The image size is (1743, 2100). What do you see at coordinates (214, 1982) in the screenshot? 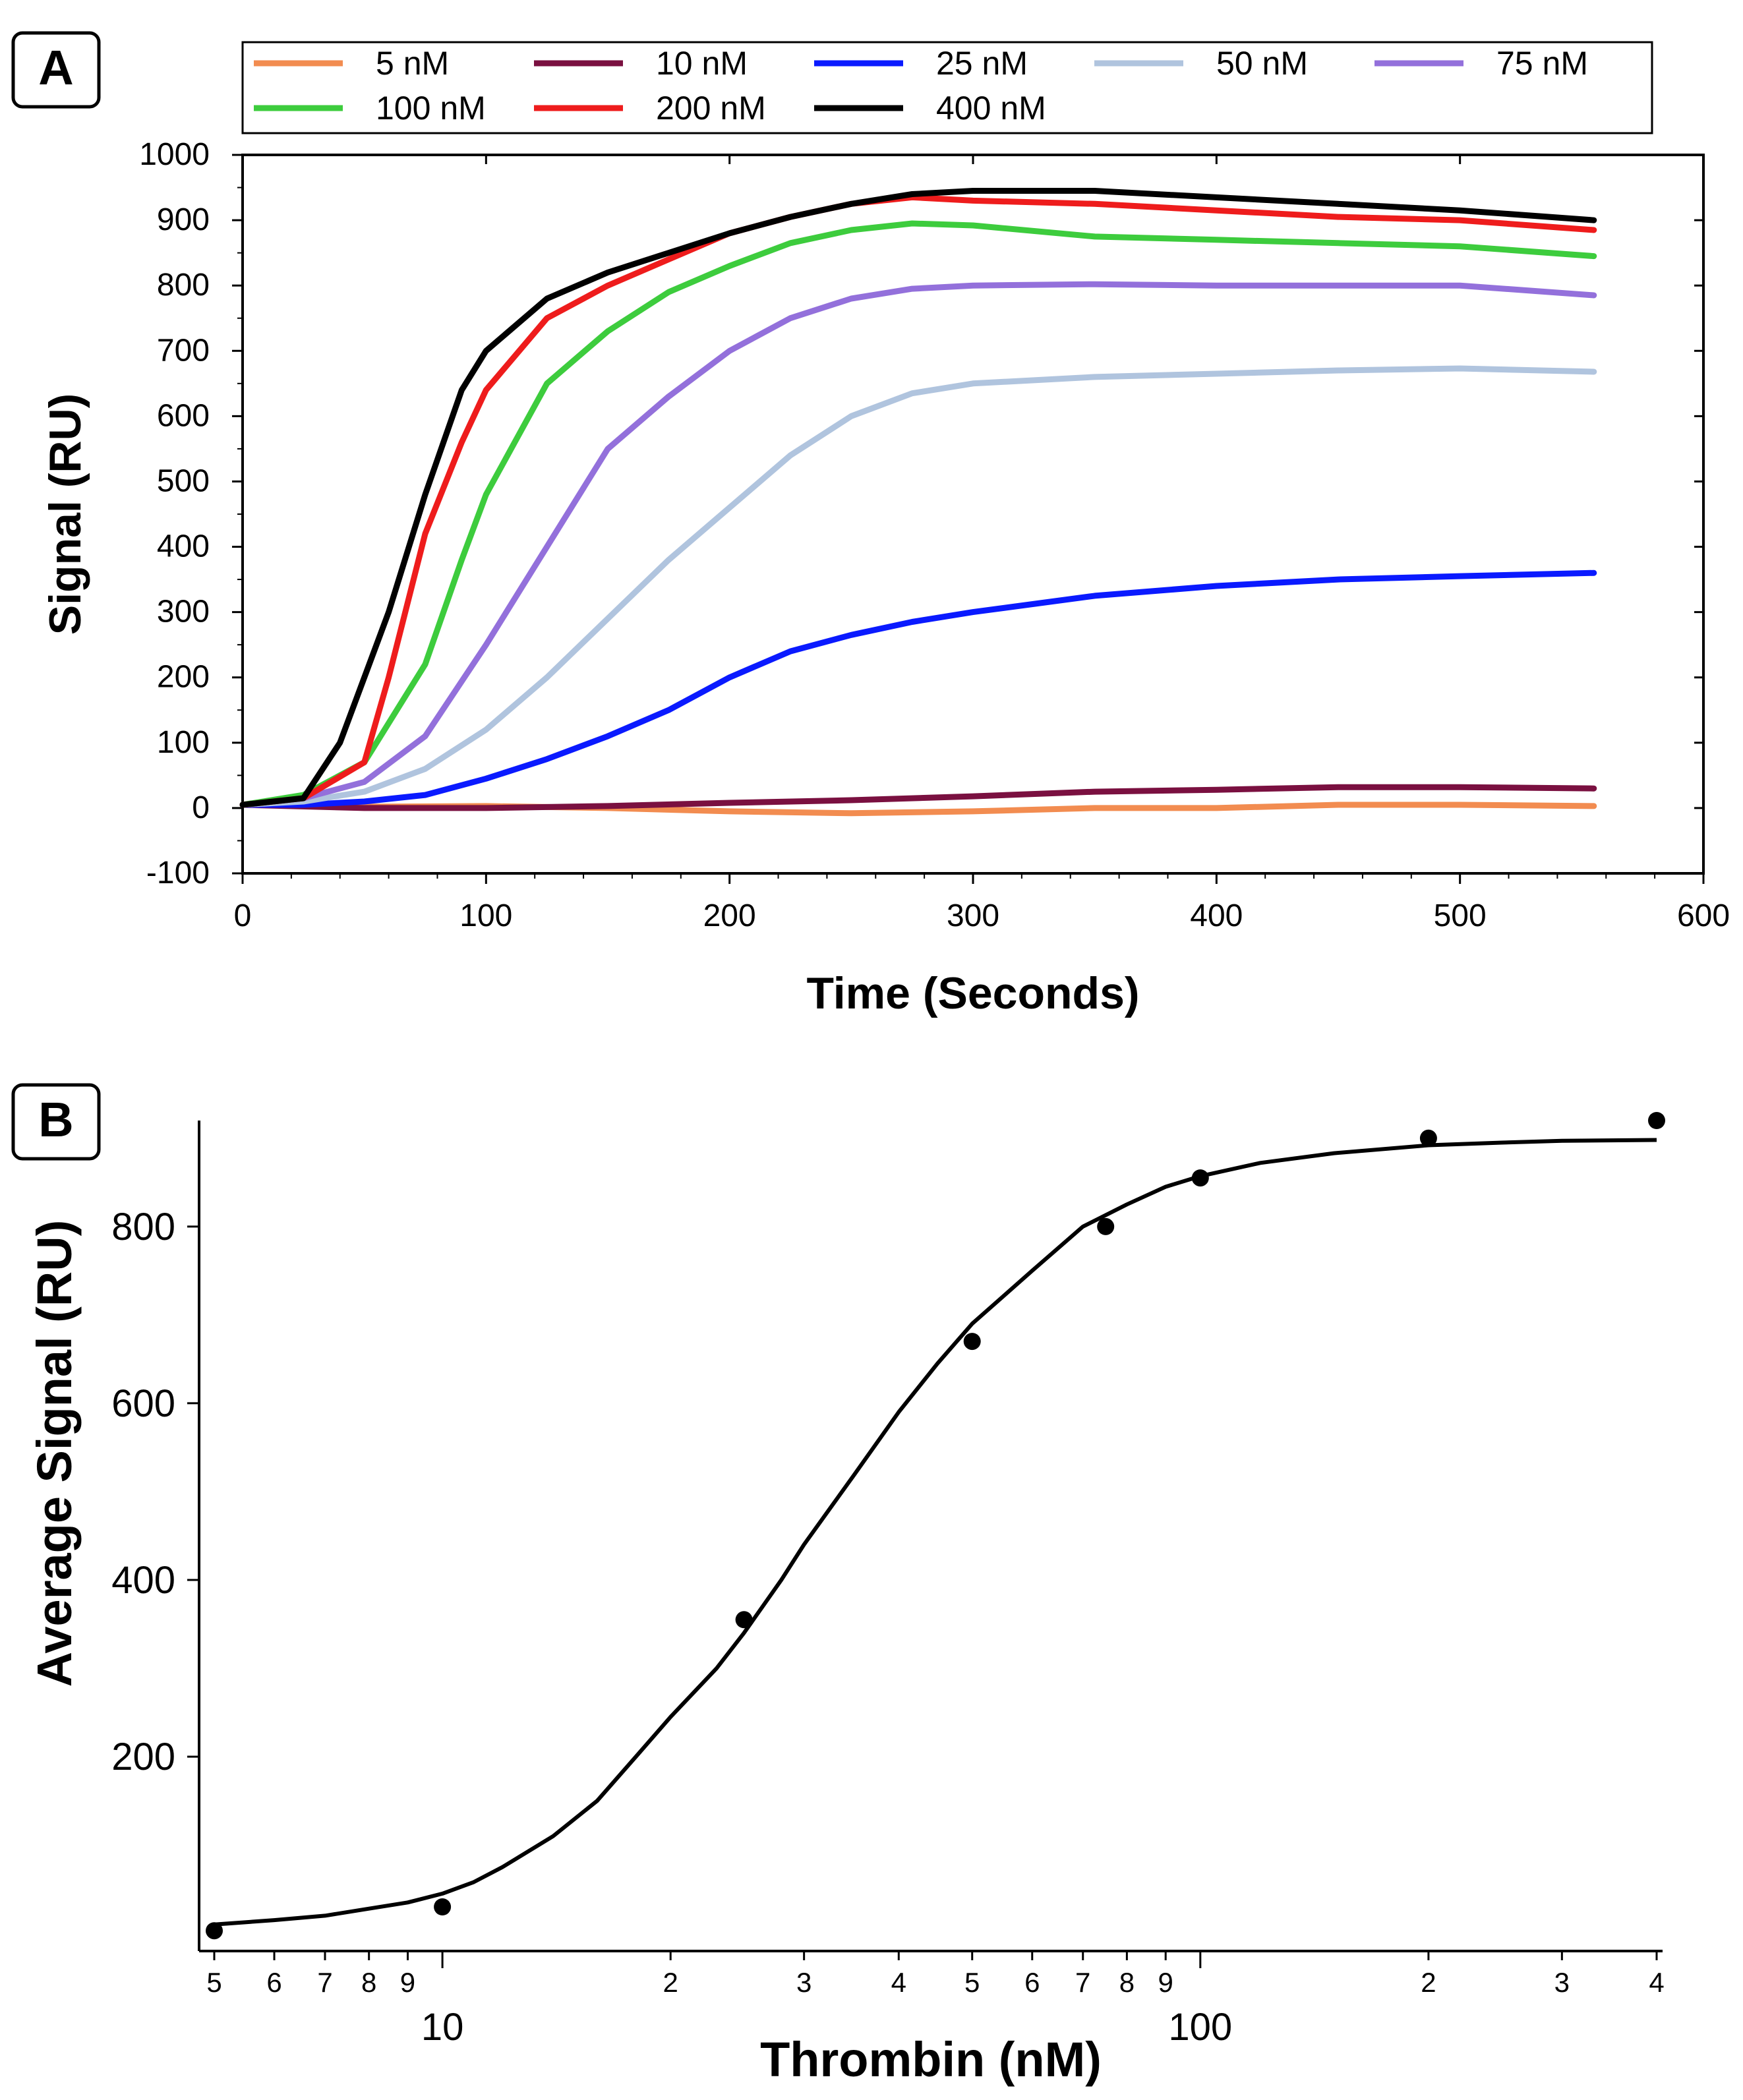
I see `x-minor-tick-label-b-0: 5` at bounding box center [214, 1982].